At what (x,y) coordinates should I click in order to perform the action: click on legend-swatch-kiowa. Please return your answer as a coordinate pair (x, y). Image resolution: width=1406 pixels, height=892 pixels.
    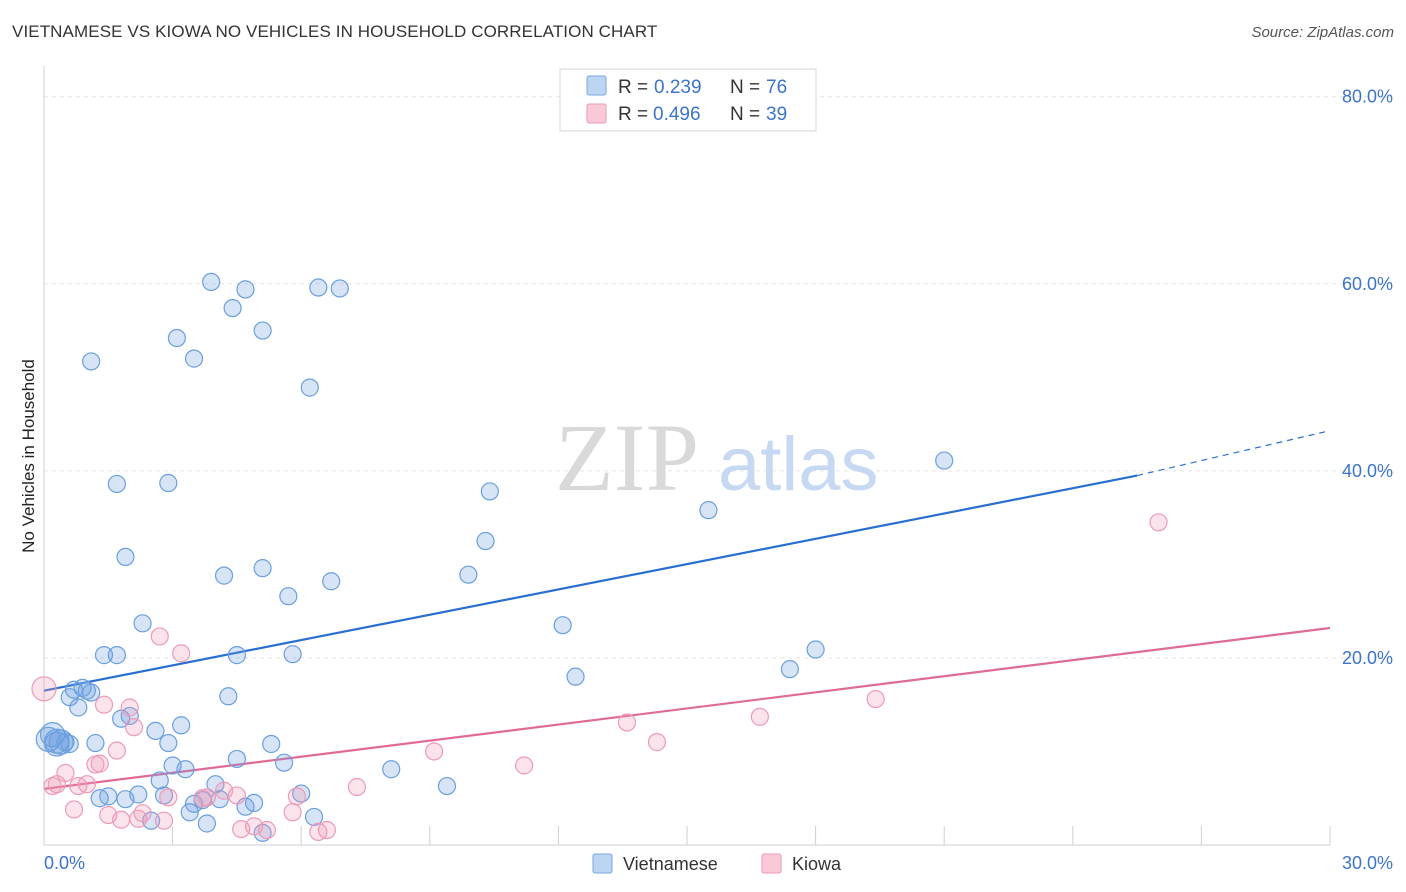
    Looking at the image, I should click on (596, 113).